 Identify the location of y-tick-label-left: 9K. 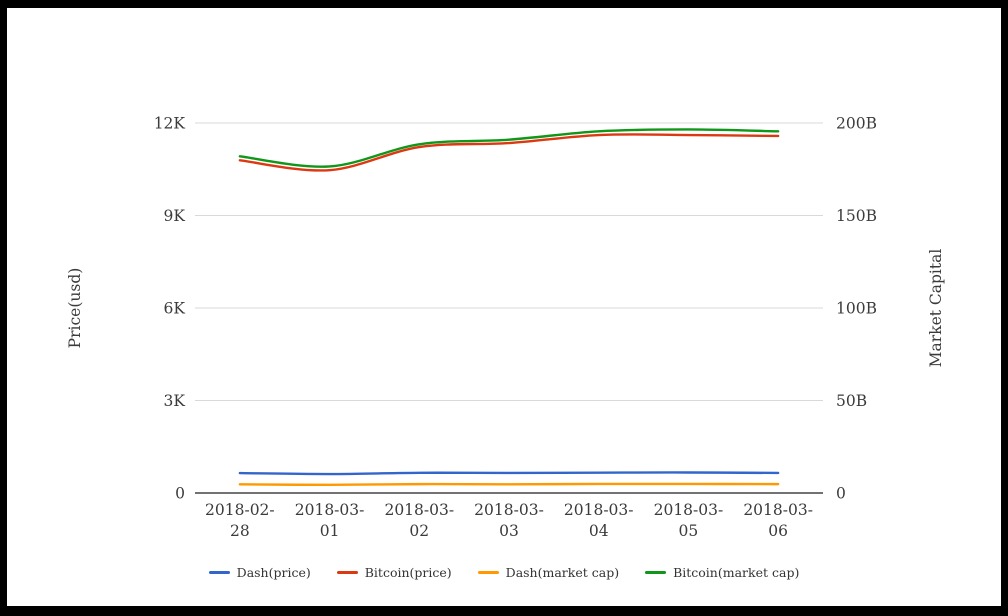
(175, 216).